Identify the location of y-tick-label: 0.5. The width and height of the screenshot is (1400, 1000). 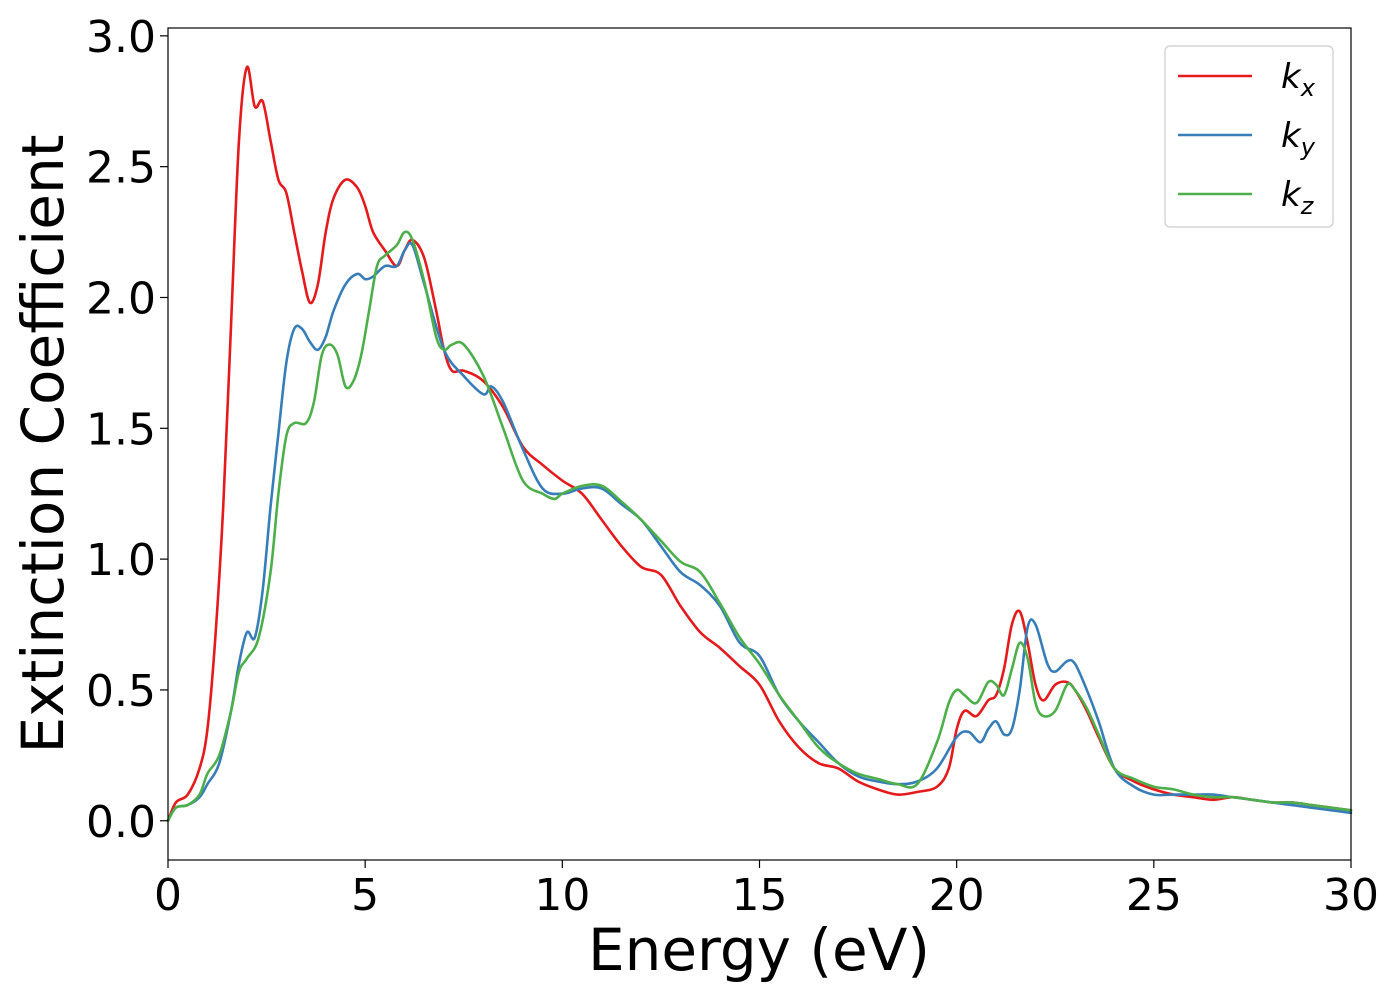
(121, 691).